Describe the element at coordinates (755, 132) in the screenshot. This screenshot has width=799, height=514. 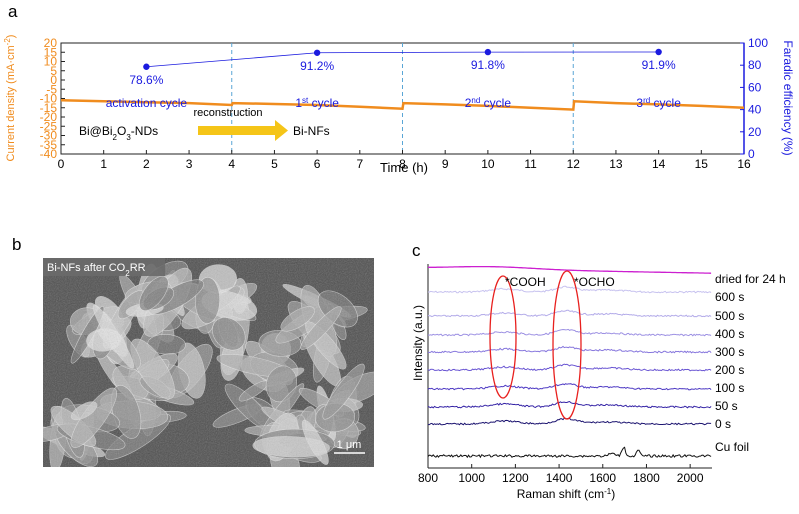
I see `y-right-tick-label: 20` at that location.